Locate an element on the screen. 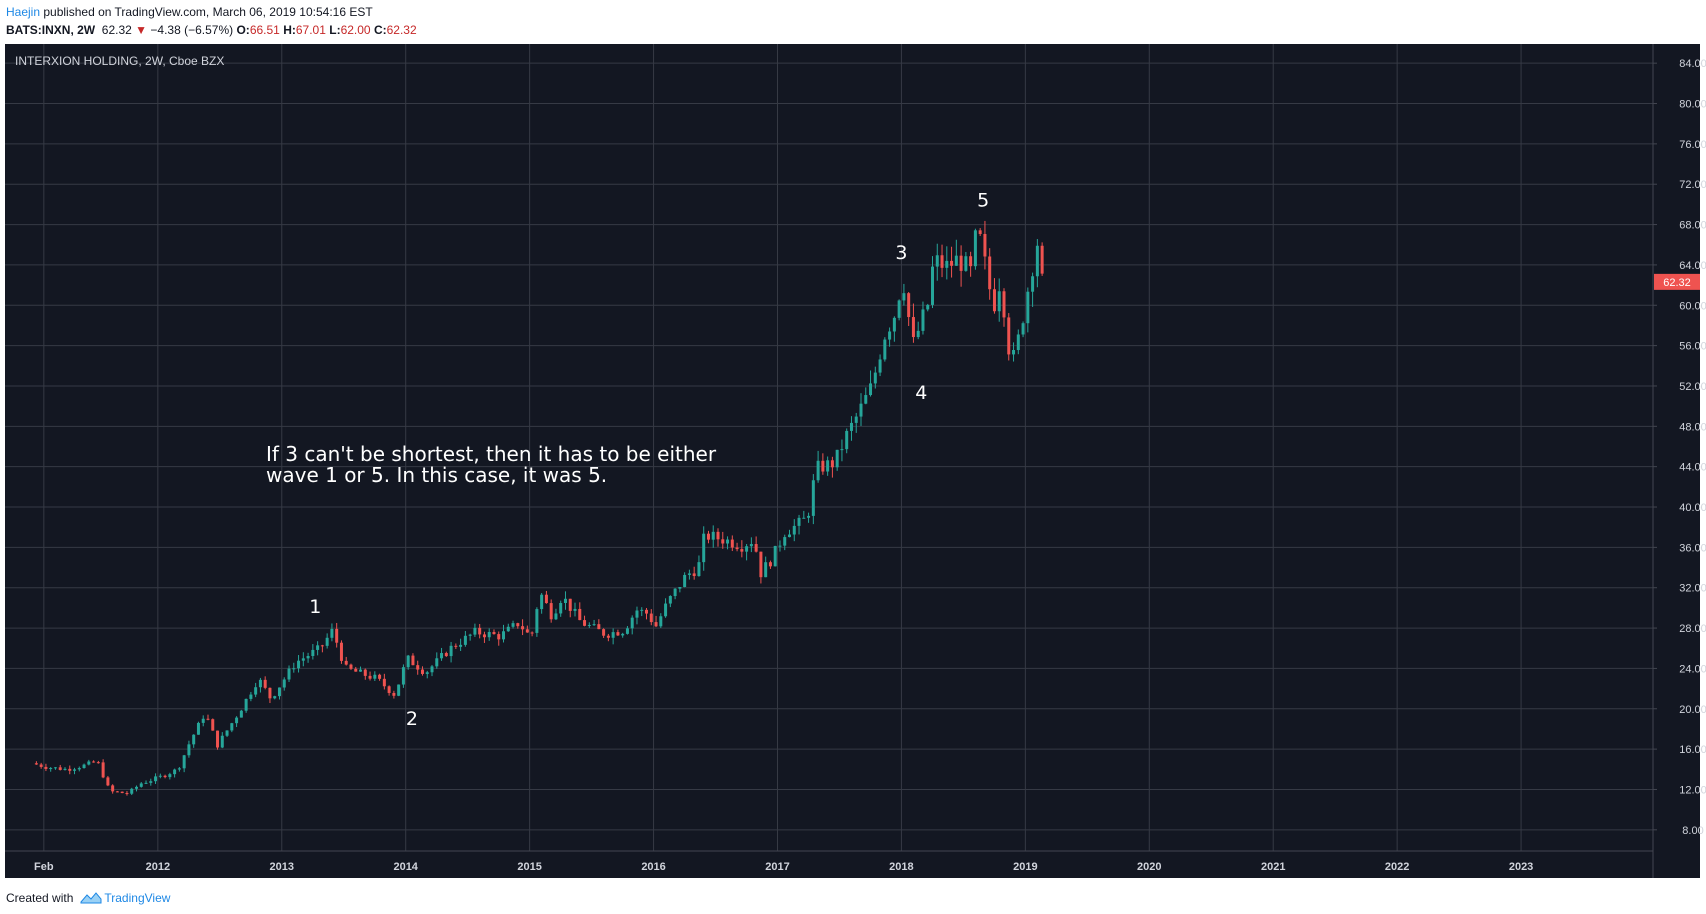  footer: Created with TradingView is located at coordinates (88, 898).